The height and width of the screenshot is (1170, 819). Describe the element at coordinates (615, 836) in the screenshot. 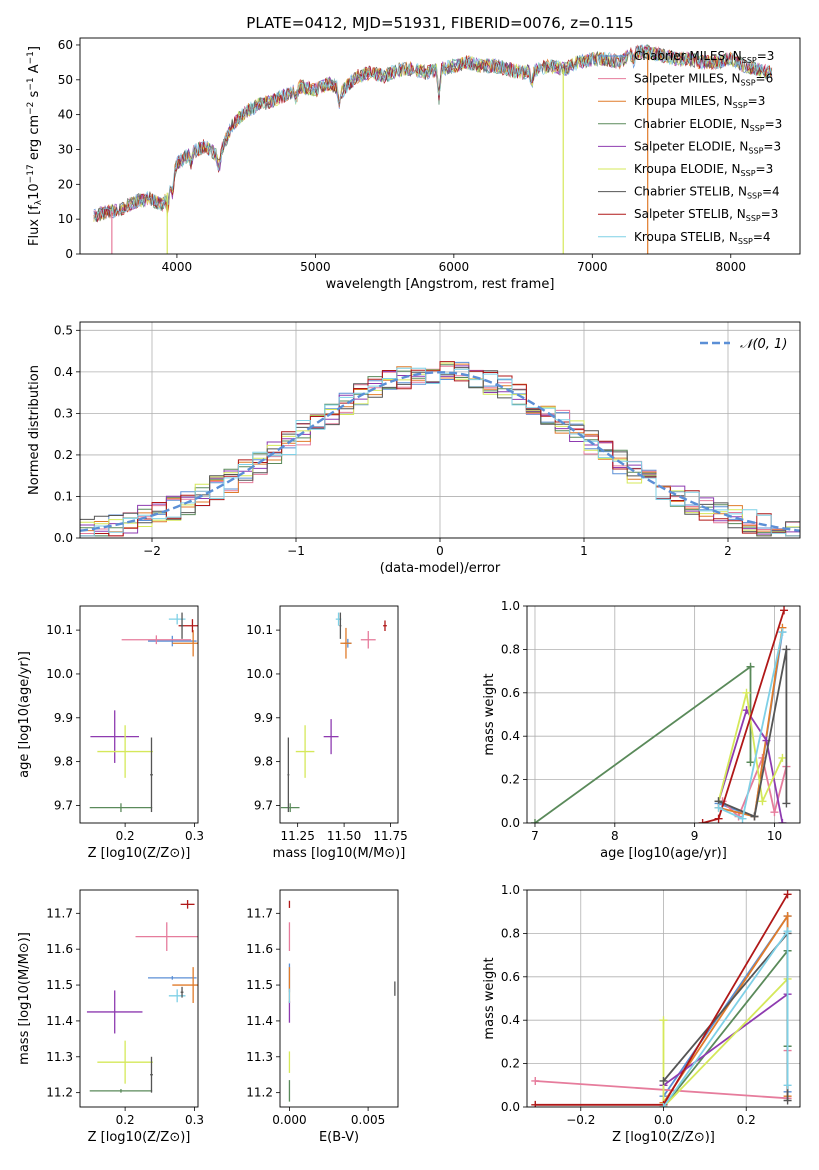

I see `x-tick-label: 8` at that location.